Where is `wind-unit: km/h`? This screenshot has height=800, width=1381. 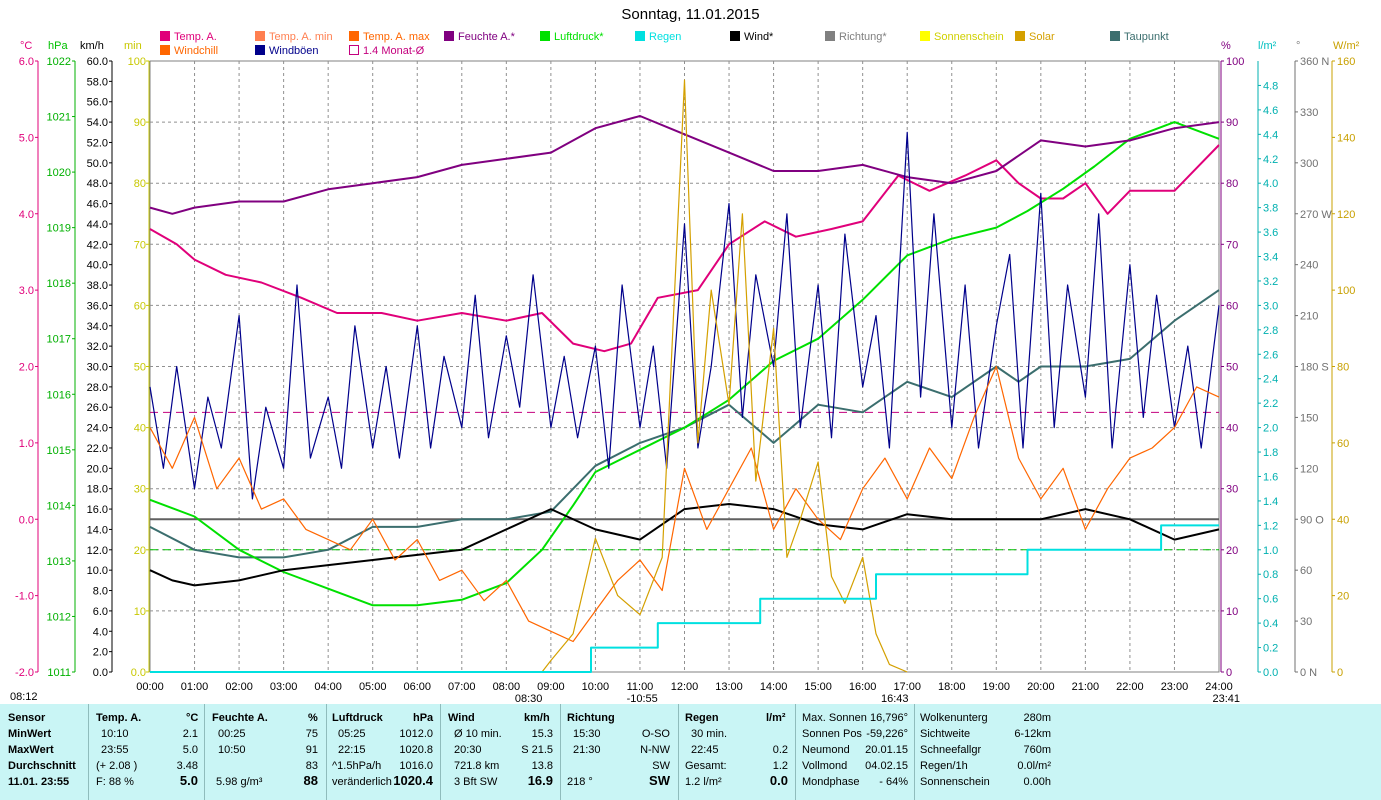
wind-unit: km/h is located at coordinates (537, 718).